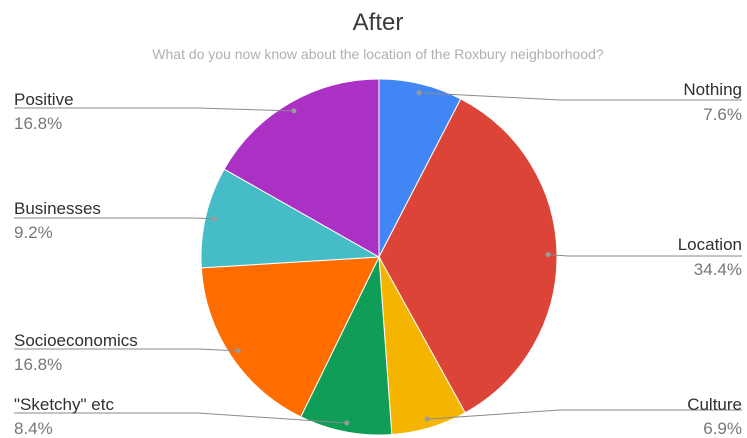  Describe the element at coordinates (44, 99) in the screenshot. I see `slice-label-positive: Positive` at that location.